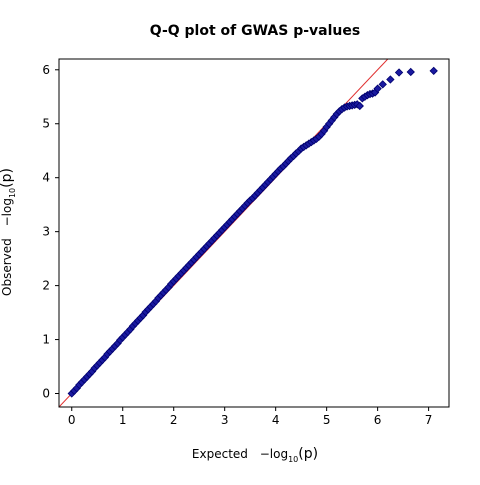  I want to click on x-axis-label-prefix: Expected, so click(220, 454).